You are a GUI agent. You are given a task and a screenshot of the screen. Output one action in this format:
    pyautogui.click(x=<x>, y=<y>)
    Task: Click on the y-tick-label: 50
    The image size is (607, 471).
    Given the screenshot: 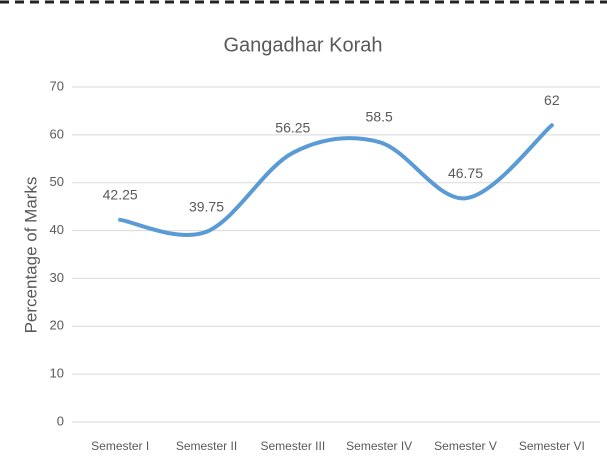 What is the action you would take?
    pyautogui.click(x=57, y=181)
    